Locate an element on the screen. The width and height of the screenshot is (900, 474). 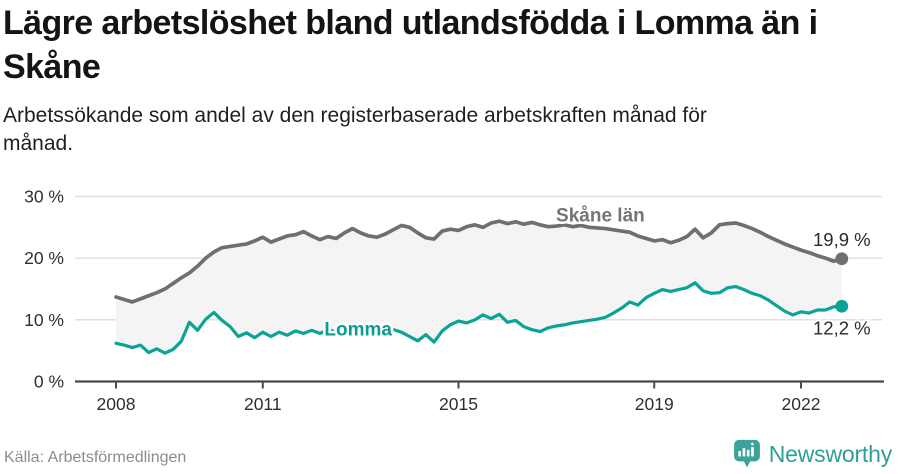
series-end-dot-skane-lan is located at coordinates (842, 259).